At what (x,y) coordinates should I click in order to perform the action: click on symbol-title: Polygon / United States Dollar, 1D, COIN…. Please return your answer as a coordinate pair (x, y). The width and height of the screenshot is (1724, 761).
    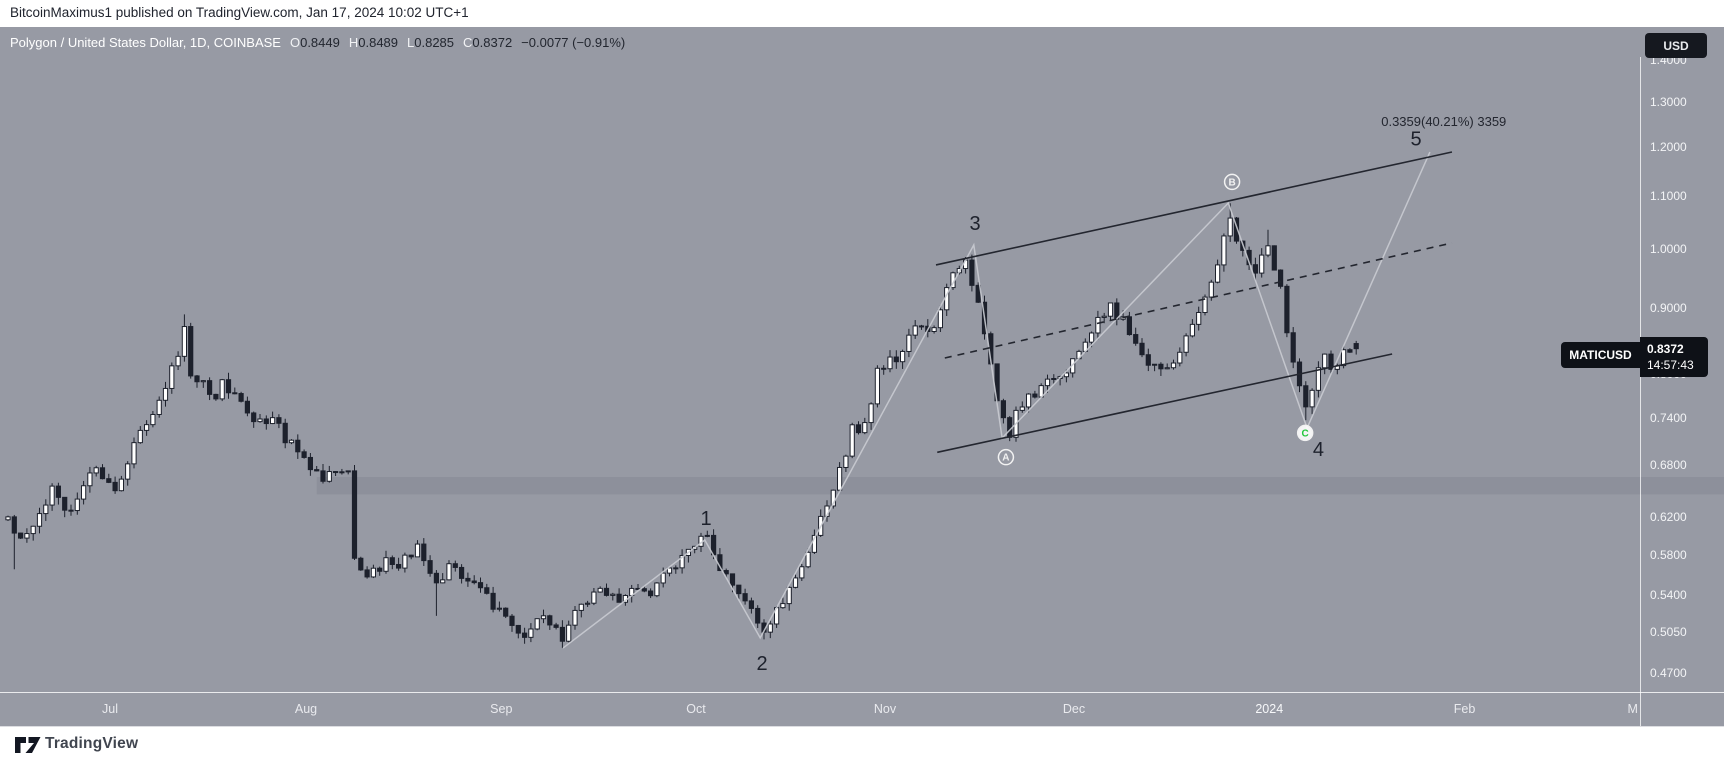
    Looking at the image, I should click on (145, 42).